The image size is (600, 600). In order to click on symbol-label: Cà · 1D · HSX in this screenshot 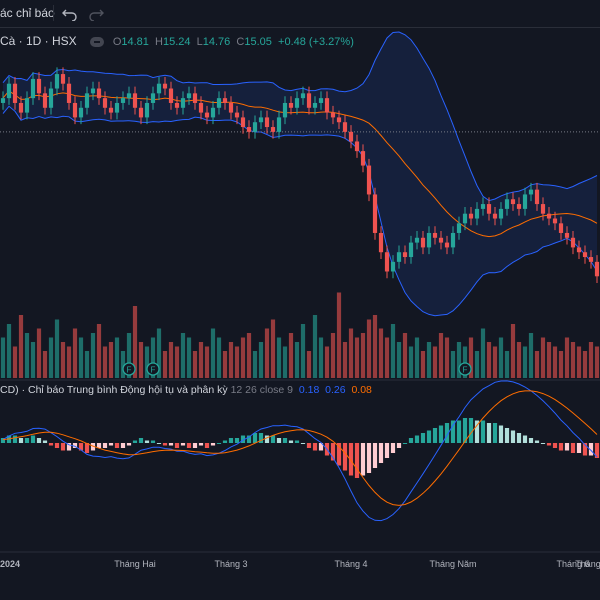, I will do `click(38, 41)`.